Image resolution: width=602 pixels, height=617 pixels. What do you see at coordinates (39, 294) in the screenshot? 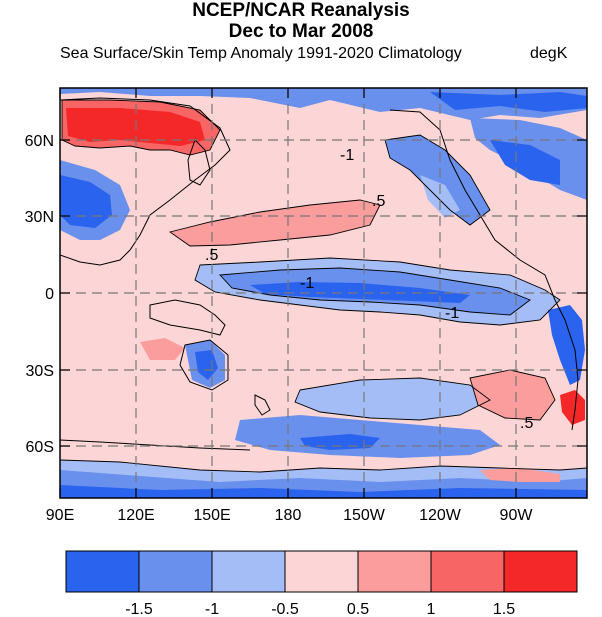
I see `latitude-labels: 60N 30N 0 30S 60S` at bounding box center [39, 294].